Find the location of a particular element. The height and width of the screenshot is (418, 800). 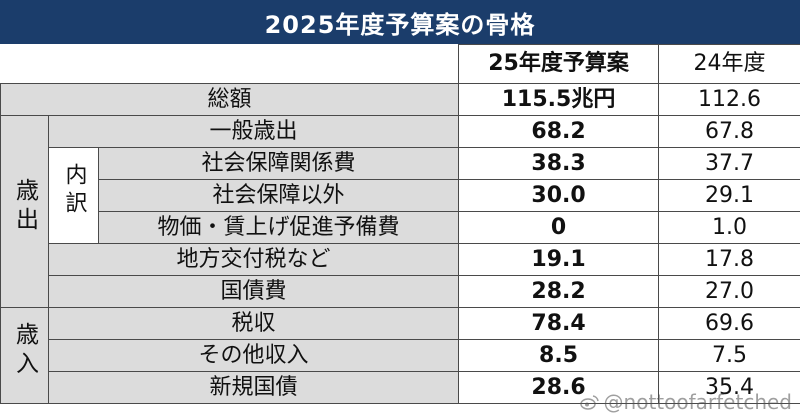

table-row: 国債費 28.2 27.0 is located at coordinates (400, 291).